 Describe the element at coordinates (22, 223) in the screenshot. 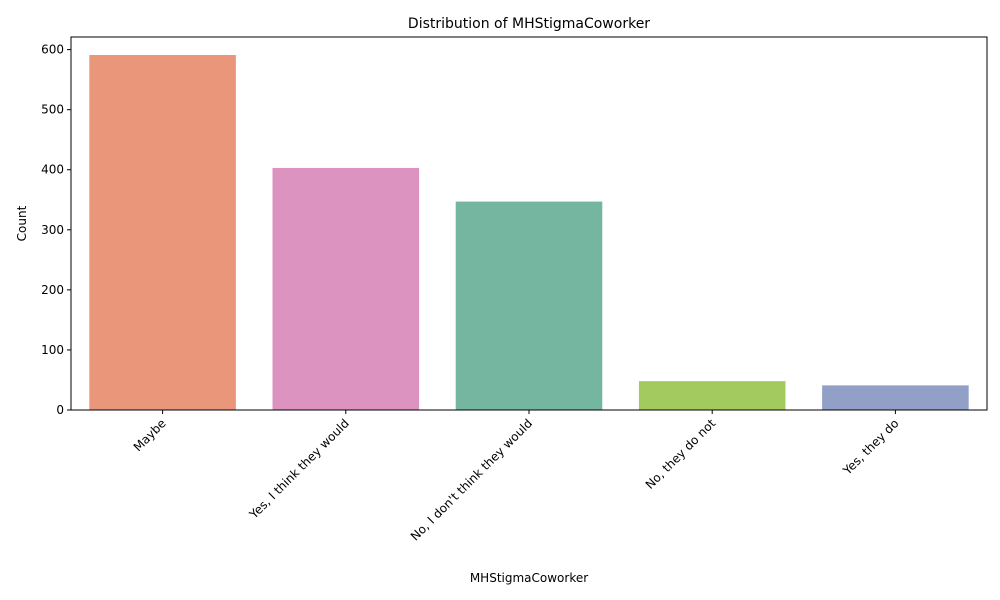

I see `y-axis-label: Count` at that location.